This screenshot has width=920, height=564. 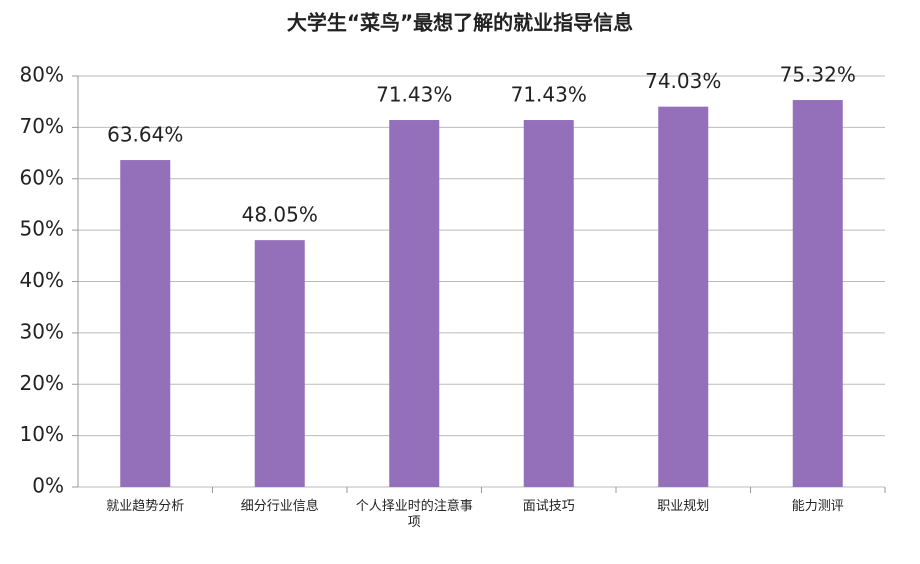 I want to click on value-label: 63.64%, so click(x=145, y=135).